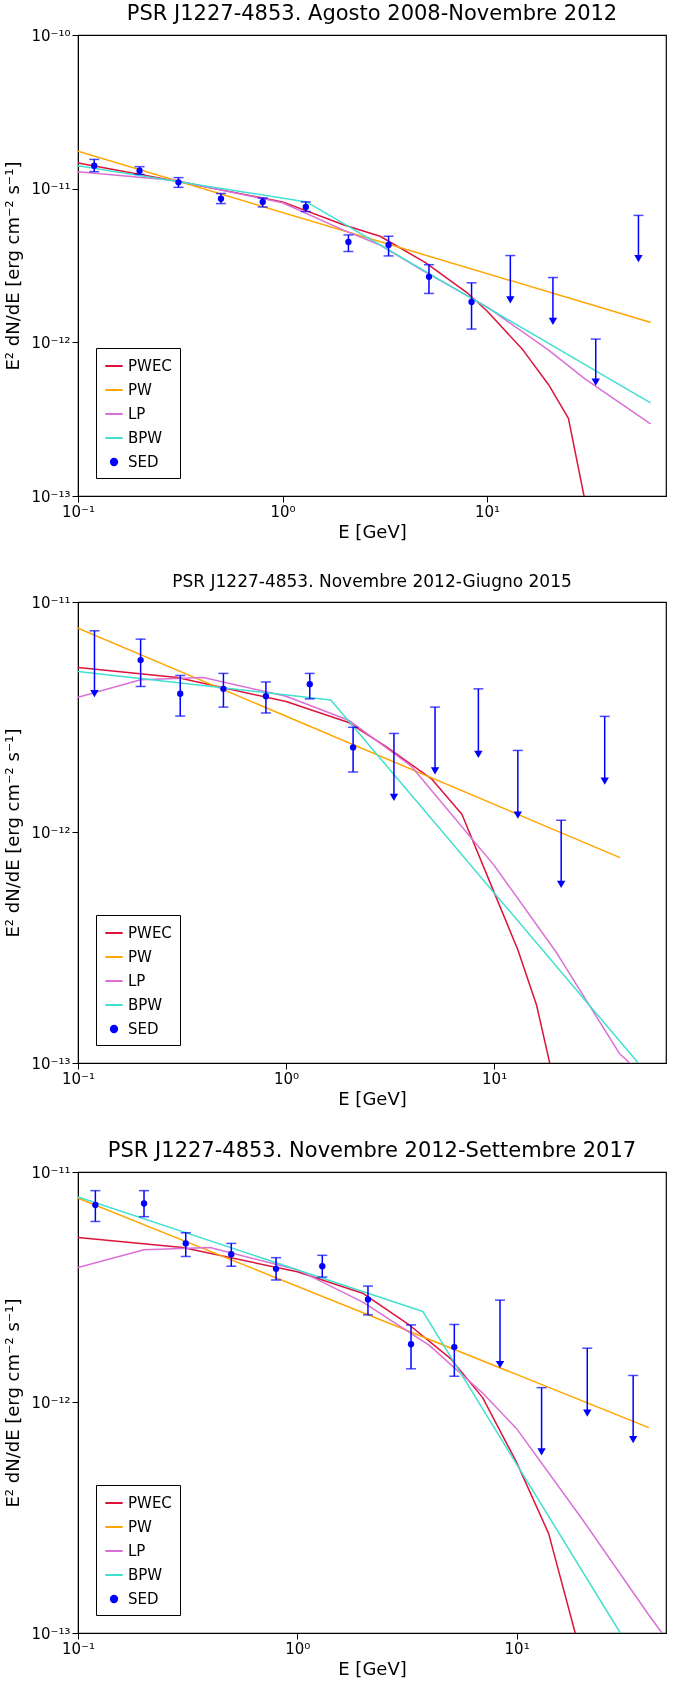  What do you see at coordinates (372, 581) in the screenshot?
I see `chart-title: PSR J1227-4853. Novembre 2012-Giugno 2015` at bounding box center [372, 581].